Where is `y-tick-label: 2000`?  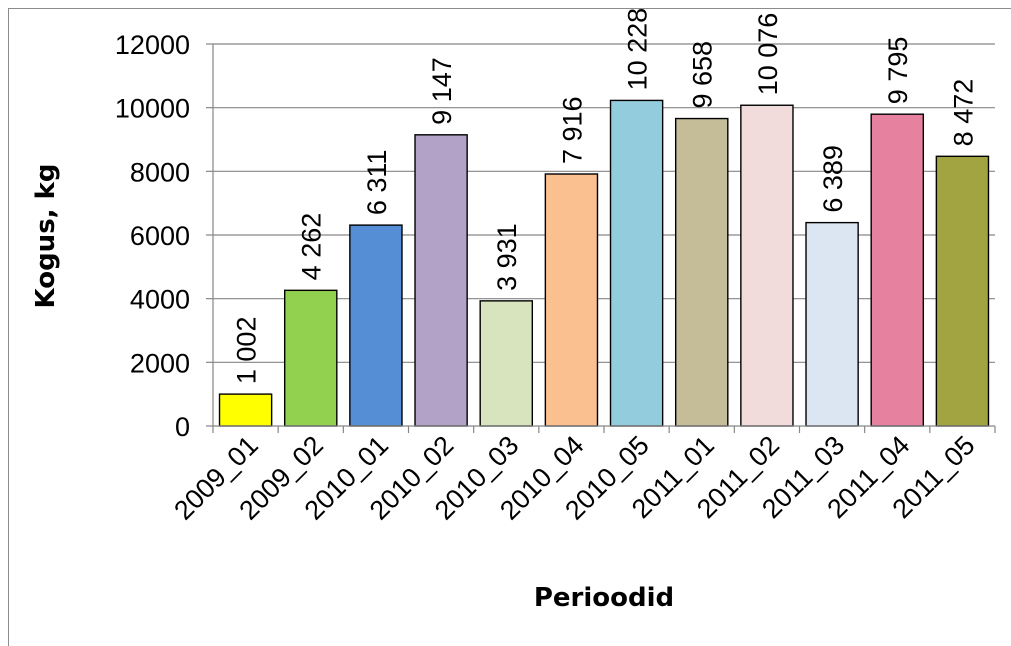 y-tick-label: 2000 is located at coordinates (160, 363).